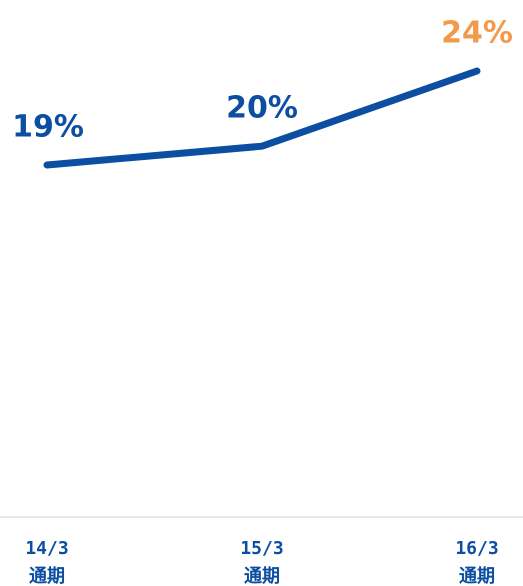  I want to click on value-label: 24%, so click(477, 33).